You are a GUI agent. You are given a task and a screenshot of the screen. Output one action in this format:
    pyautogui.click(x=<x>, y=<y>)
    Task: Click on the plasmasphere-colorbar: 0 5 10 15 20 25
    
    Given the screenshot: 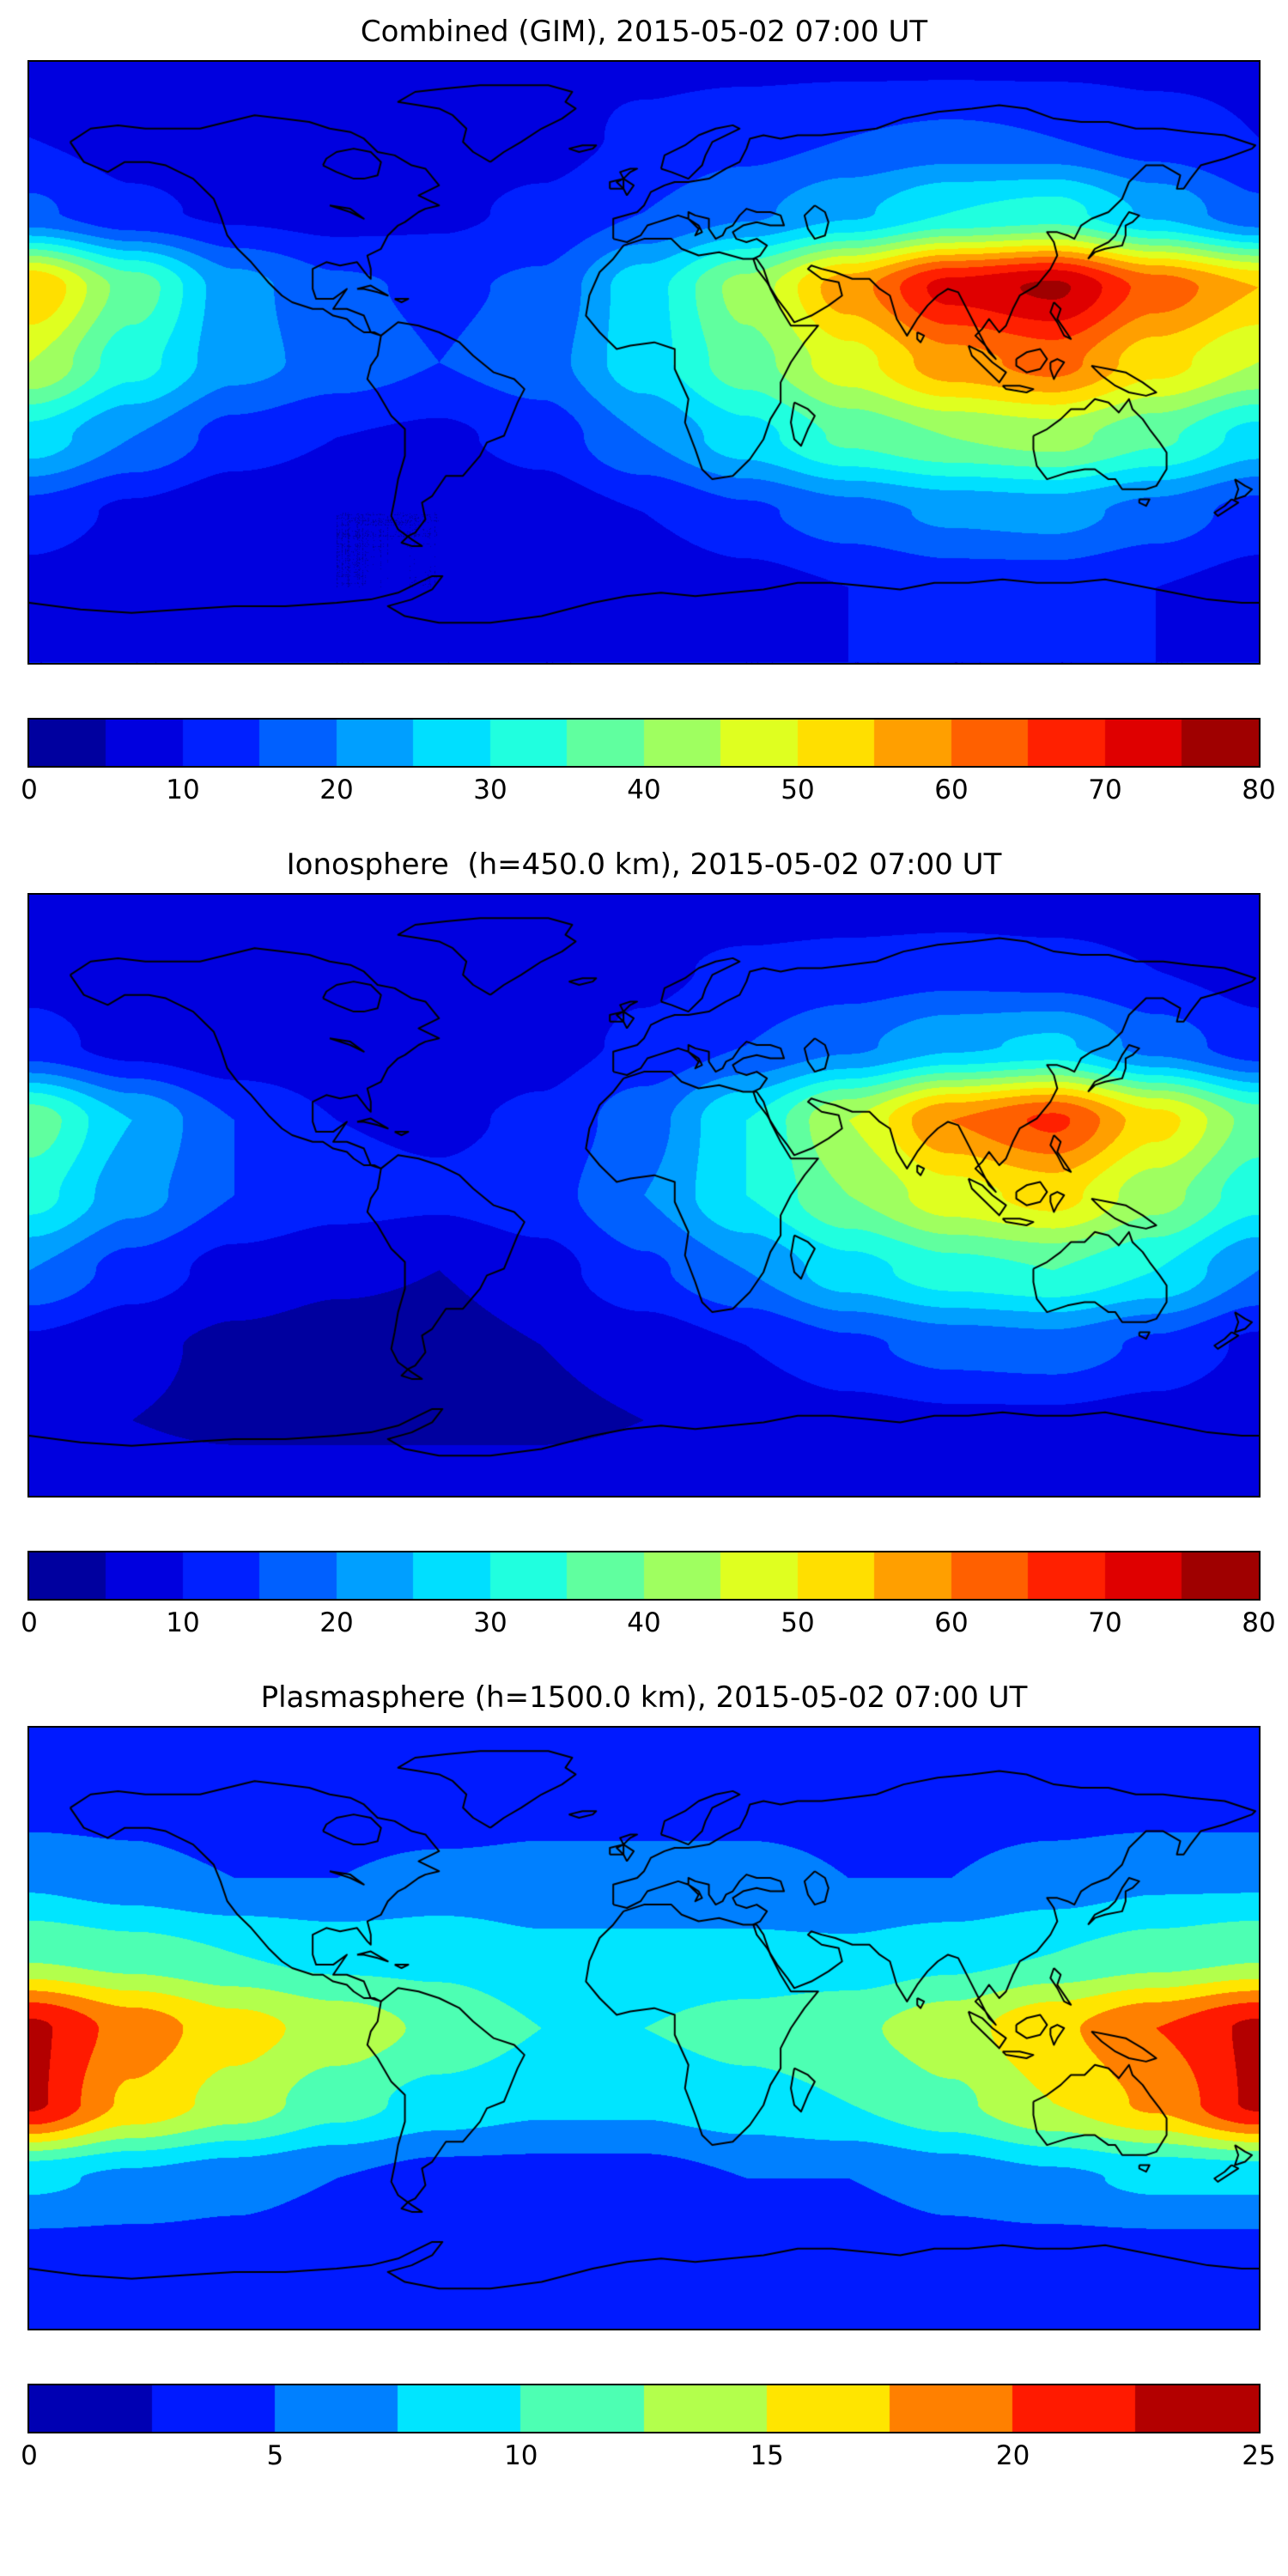 What is the action you would take?
    pyautogui.click(x=649, y=2432)
    